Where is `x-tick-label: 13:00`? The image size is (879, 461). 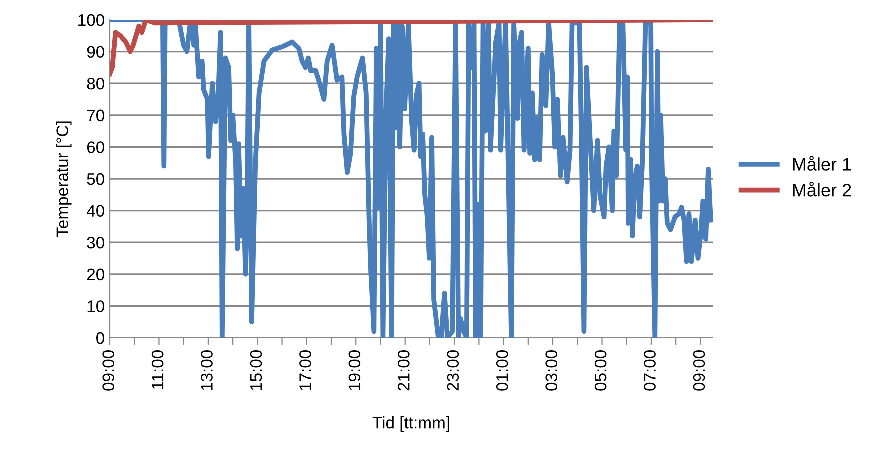 x-tick-label: 13:00 is located at coordinates (207, 370).